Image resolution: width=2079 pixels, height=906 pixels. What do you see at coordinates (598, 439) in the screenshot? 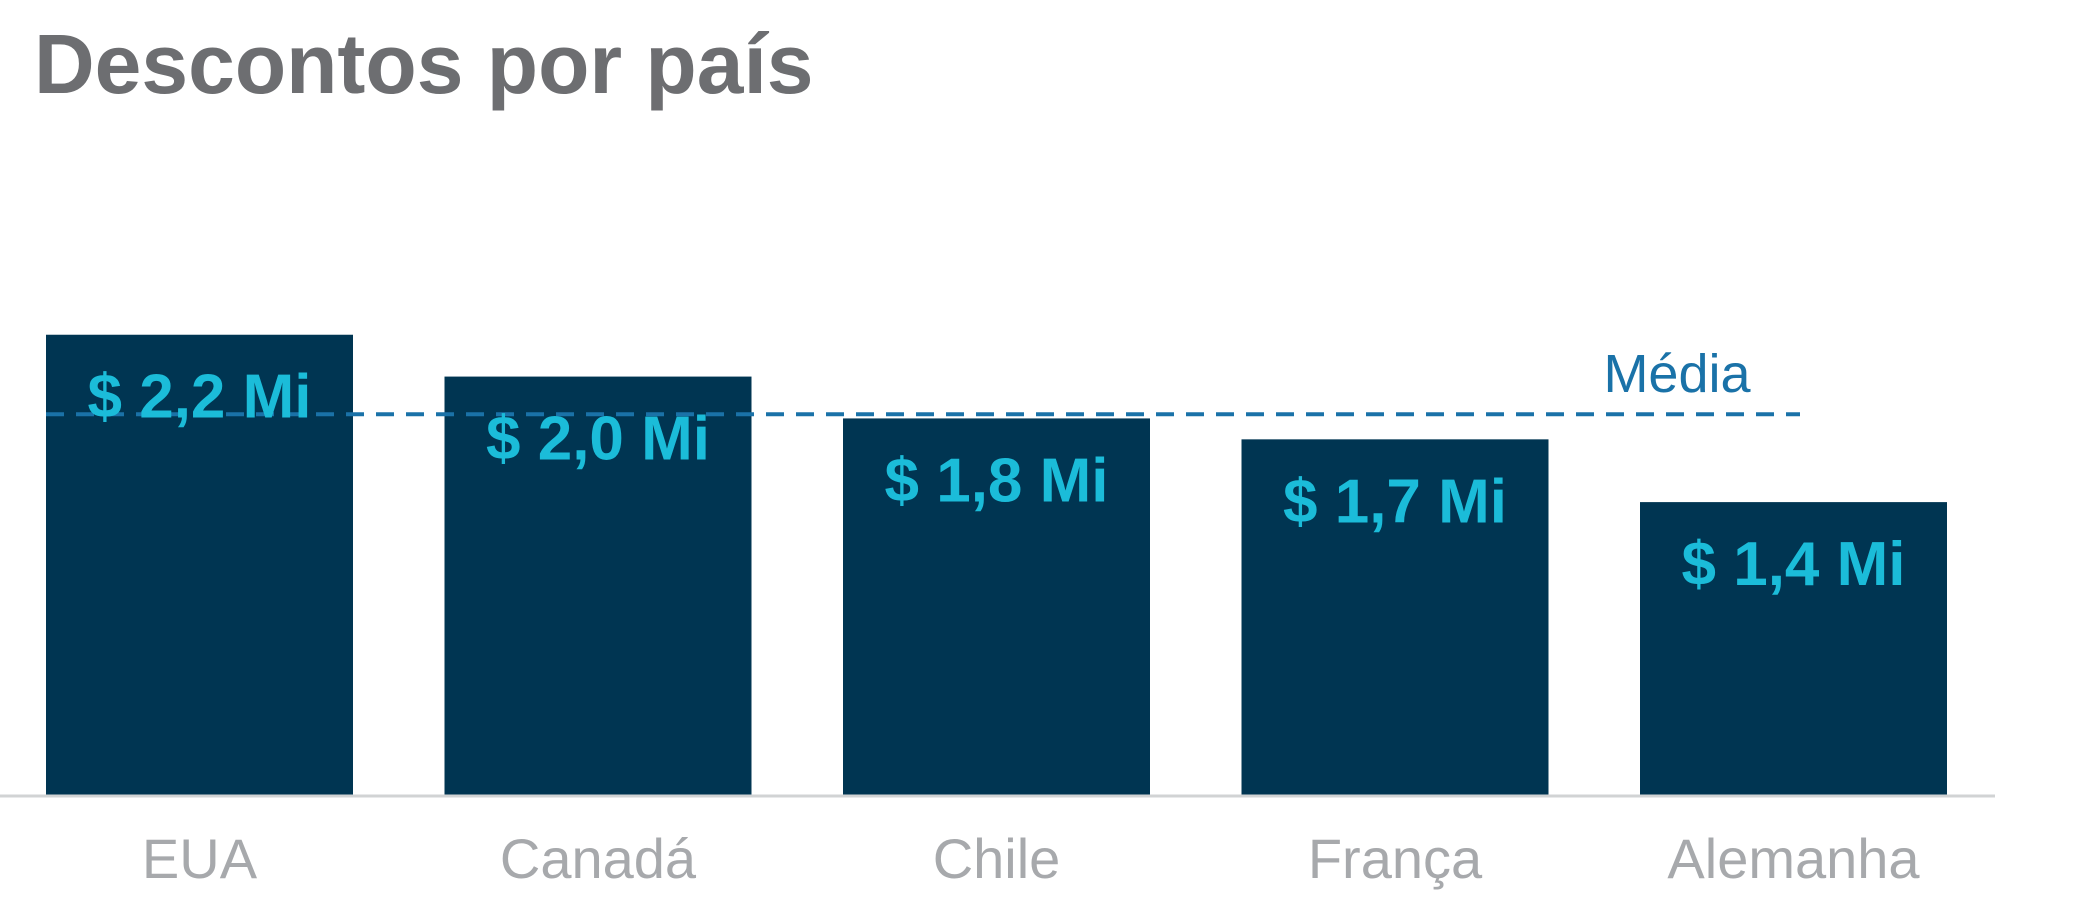
I see `bar-value-label-2: $ 2,0 Mi` at bounding box center [598, 439].